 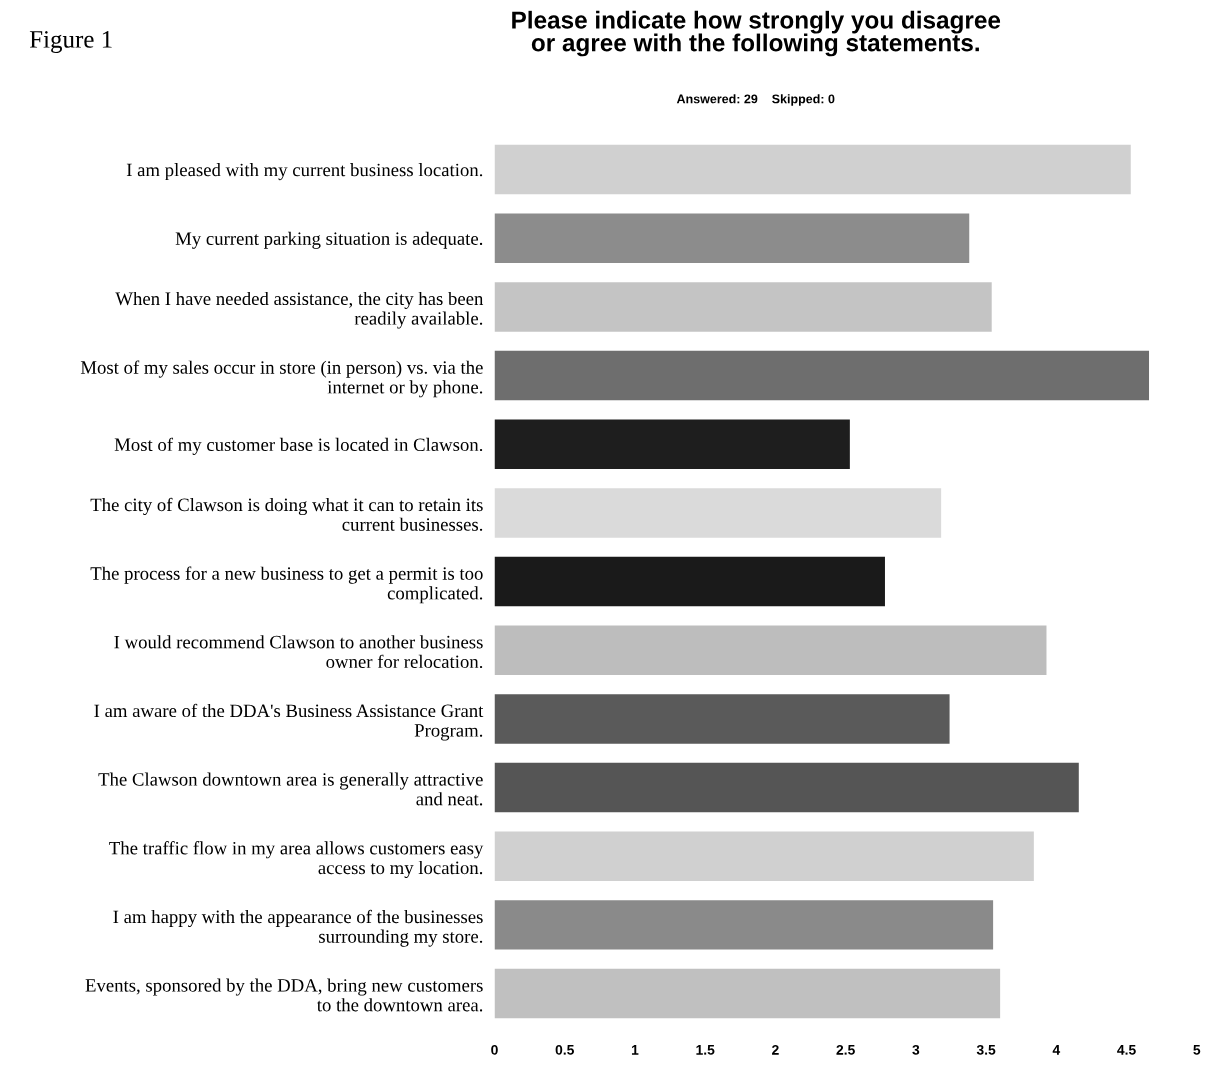 What do you see at coordinates (298, 652) in the screenshot?
I see `y-tick-label: I would recommend Clawson to another business owner for relocation.` at bounding box center [298, 652].